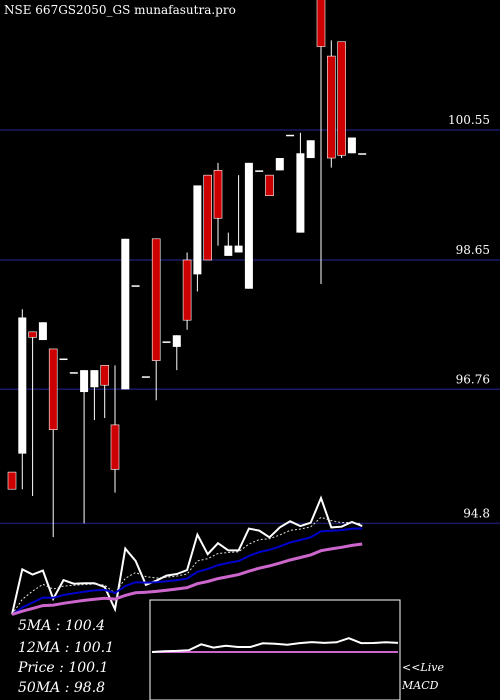  I want to click on stat-5ma-sep: :, so click(58, 626).